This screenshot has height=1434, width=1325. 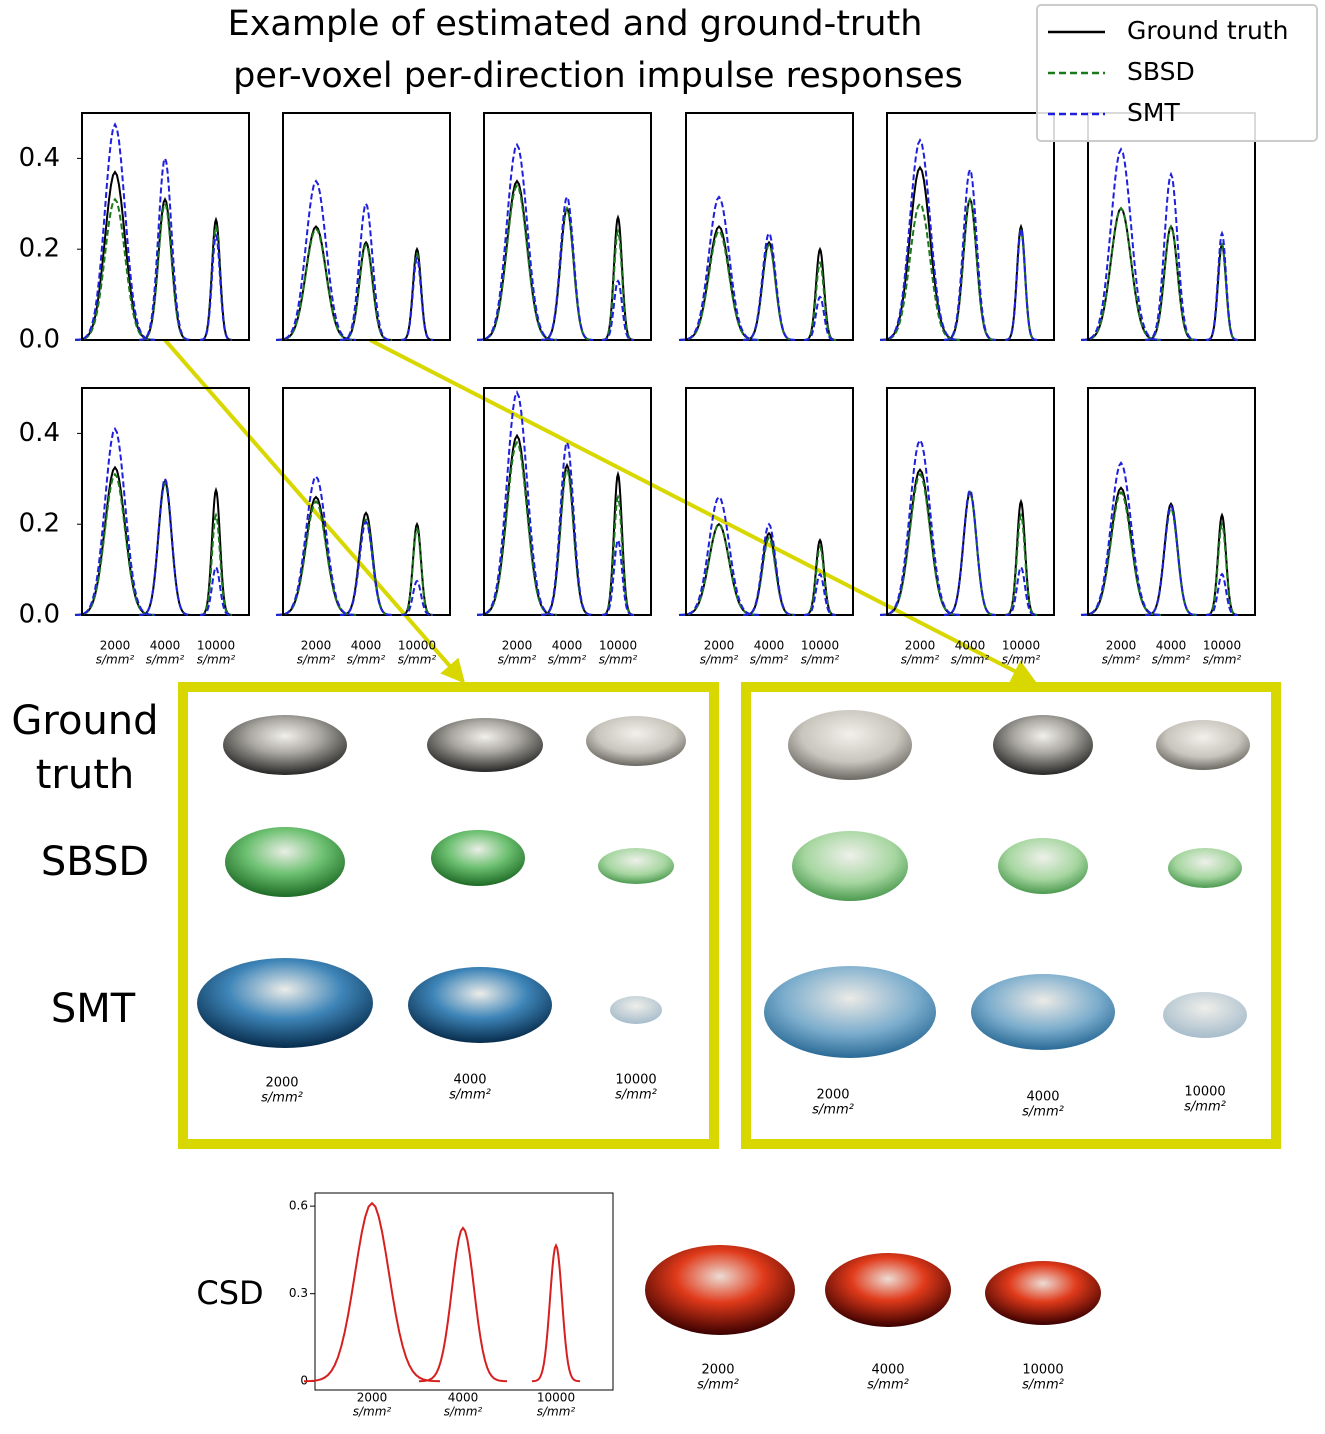 What do you see at coordinates (298, 1206) in the screenshot?
I see `y-tick-label: 0.6` at bounding box center [298, 1206].